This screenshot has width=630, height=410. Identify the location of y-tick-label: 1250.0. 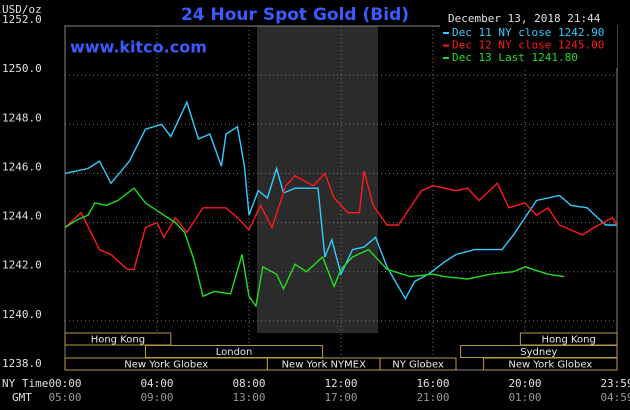
(22, 68).